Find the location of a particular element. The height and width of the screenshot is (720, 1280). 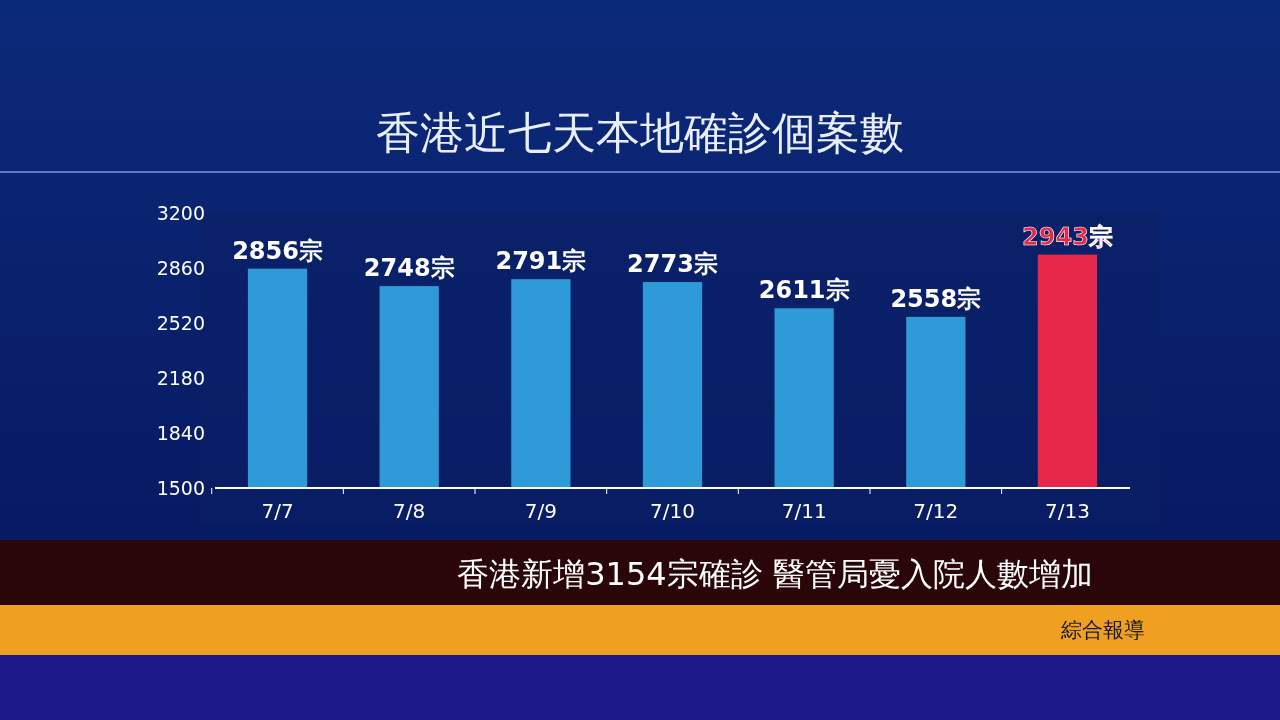

data-label: 2943宗 is located at coordinates (1067, 236).